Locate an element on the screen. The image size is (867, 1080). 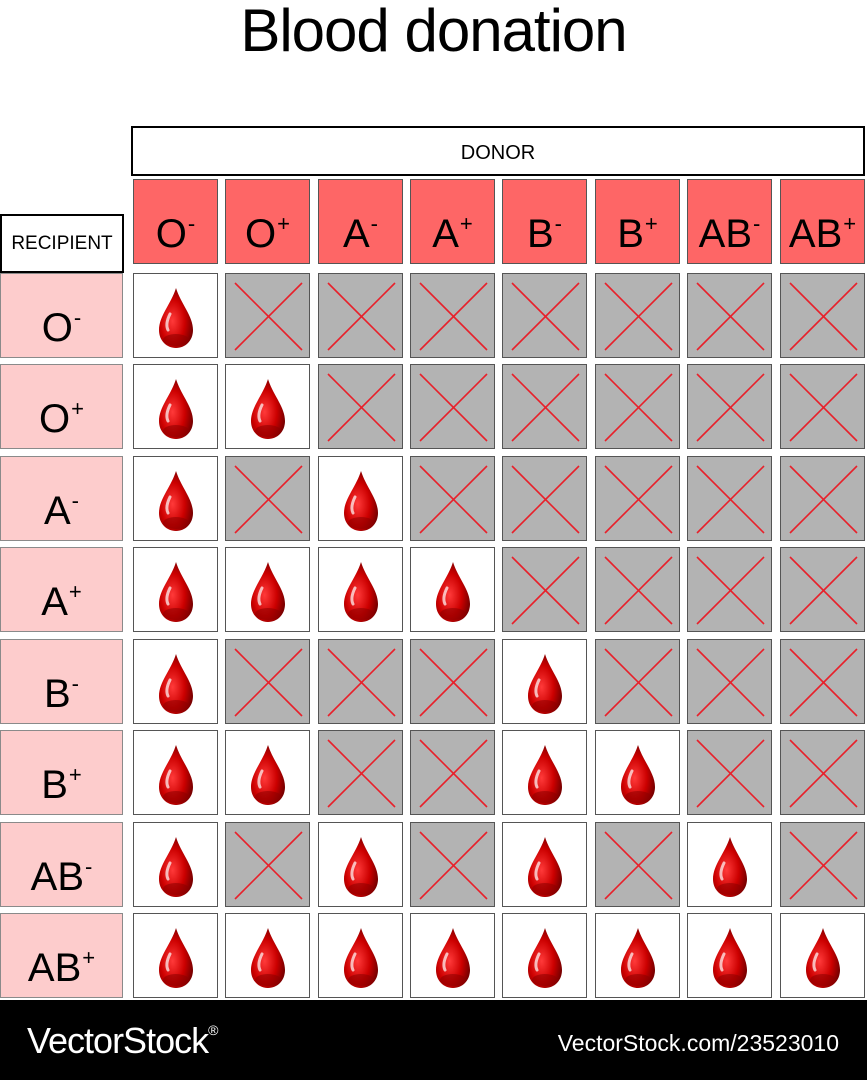
recipient-header-ab-neg: AB- is located at coordinates (61, 864).